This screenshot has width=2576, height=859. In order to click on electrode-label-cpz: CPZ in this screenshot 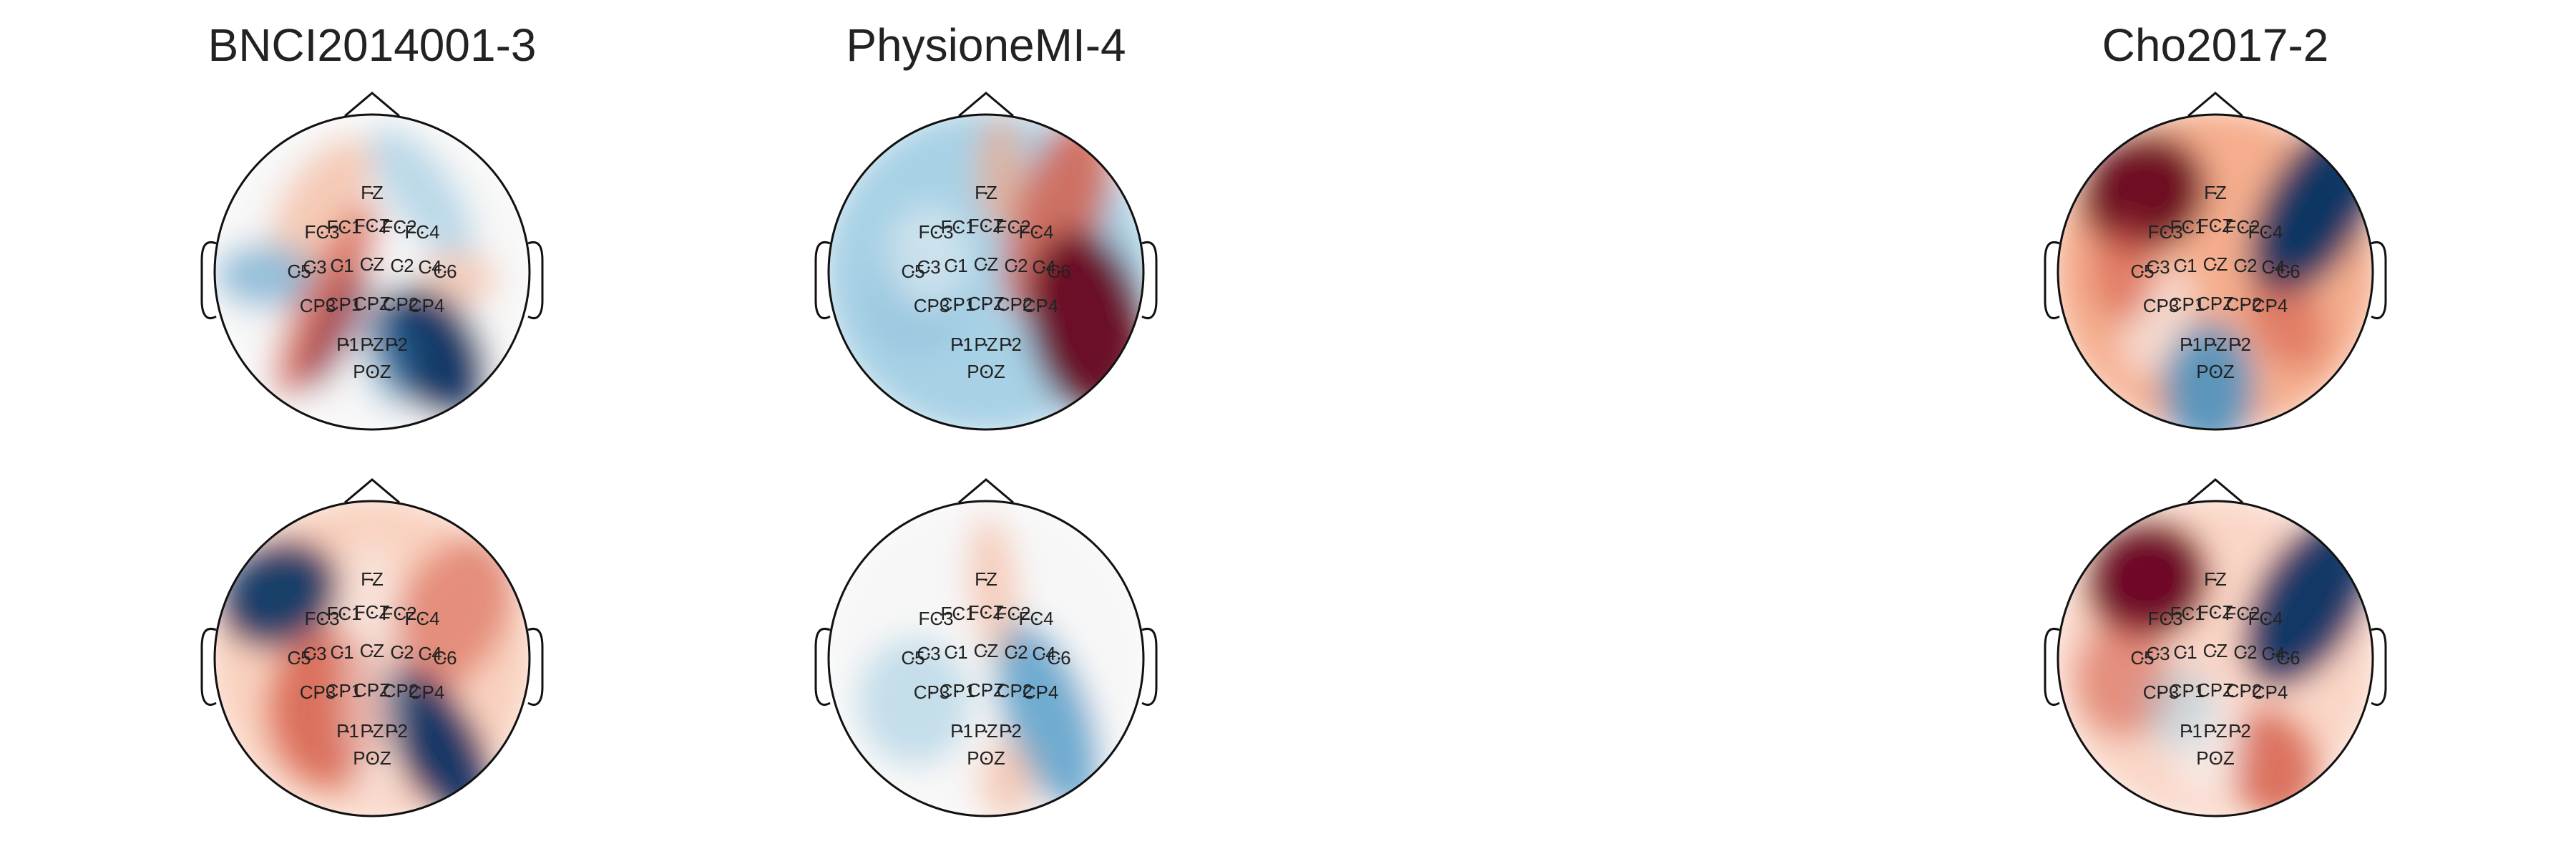, I will do `click(986, 303)`.